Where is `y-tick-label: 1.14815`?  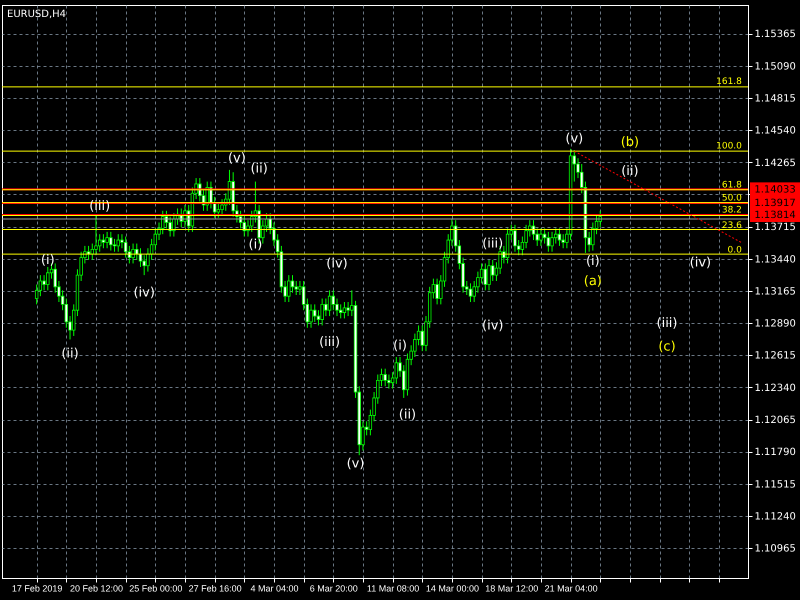
y-tick-label: 1.14815 is located at coordinates (775, 98).